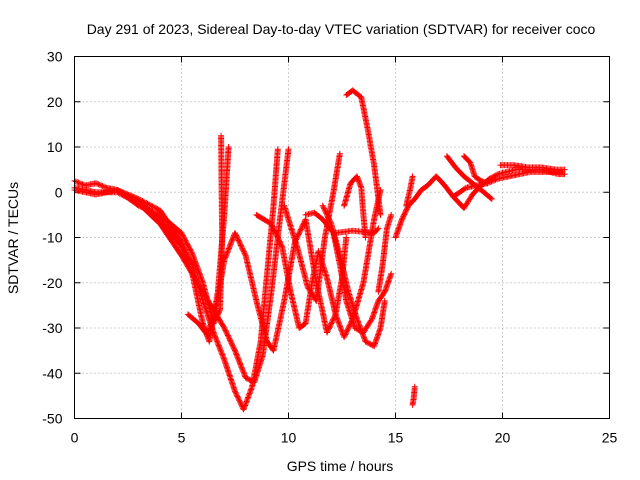 Image resolution: width=640 pixels, height=480 pixels. What do you see at coordinates (52, 283) in the screenshot?
I see `y-tick-label: -20` at bounding box center [52, 283].